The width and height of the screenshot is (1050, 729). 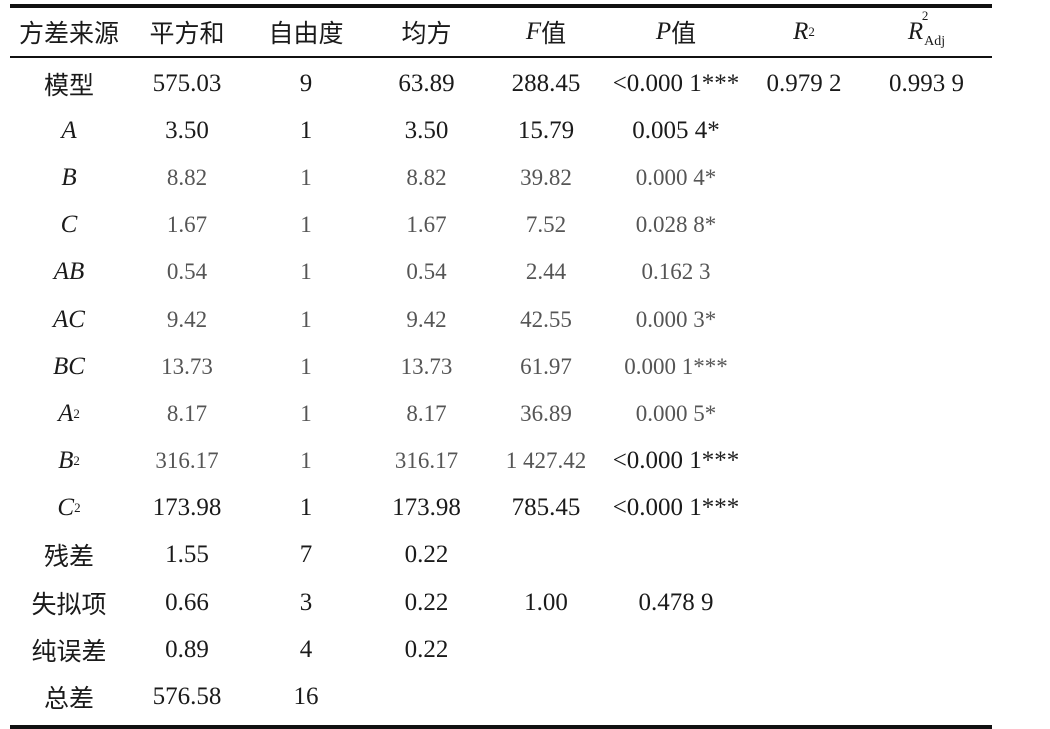 I want to click on header-f-suffix: 值, so click(x=554, y=34).